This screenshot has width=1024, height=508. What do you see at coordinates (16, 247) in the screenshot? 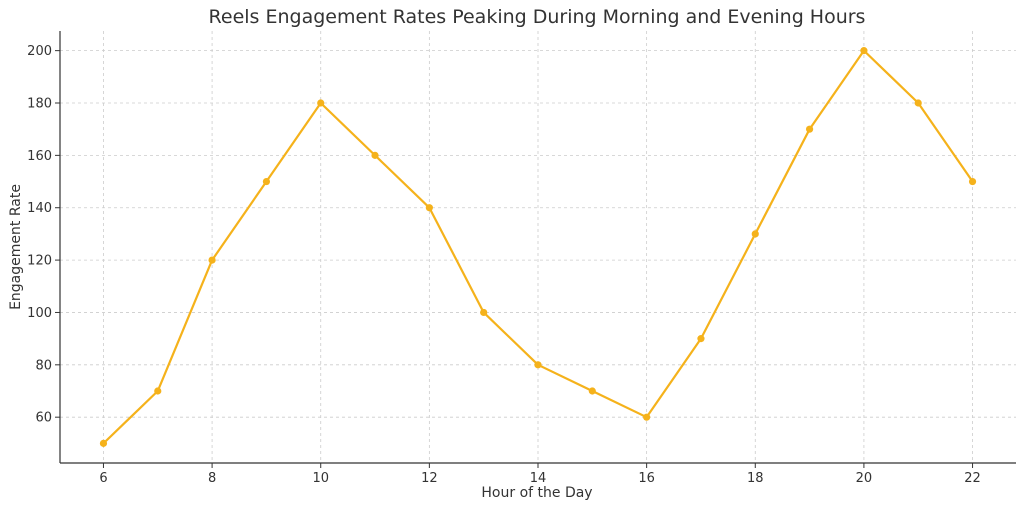
I see `y-axis-label: Engagement Rate` at bounding box center [16, 247].